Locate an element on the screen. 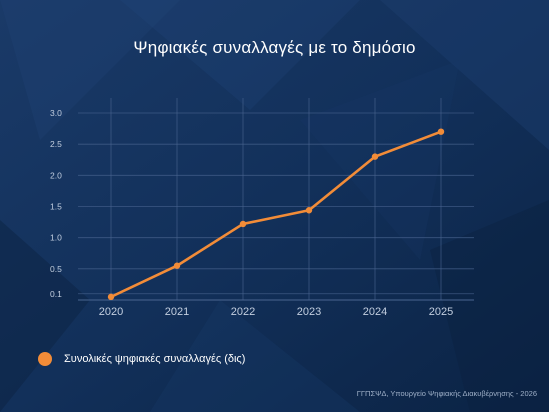 The width and height of the screenshot is (549, 412). y-tick-label: 0.1 is located at coordinates (56, 294).